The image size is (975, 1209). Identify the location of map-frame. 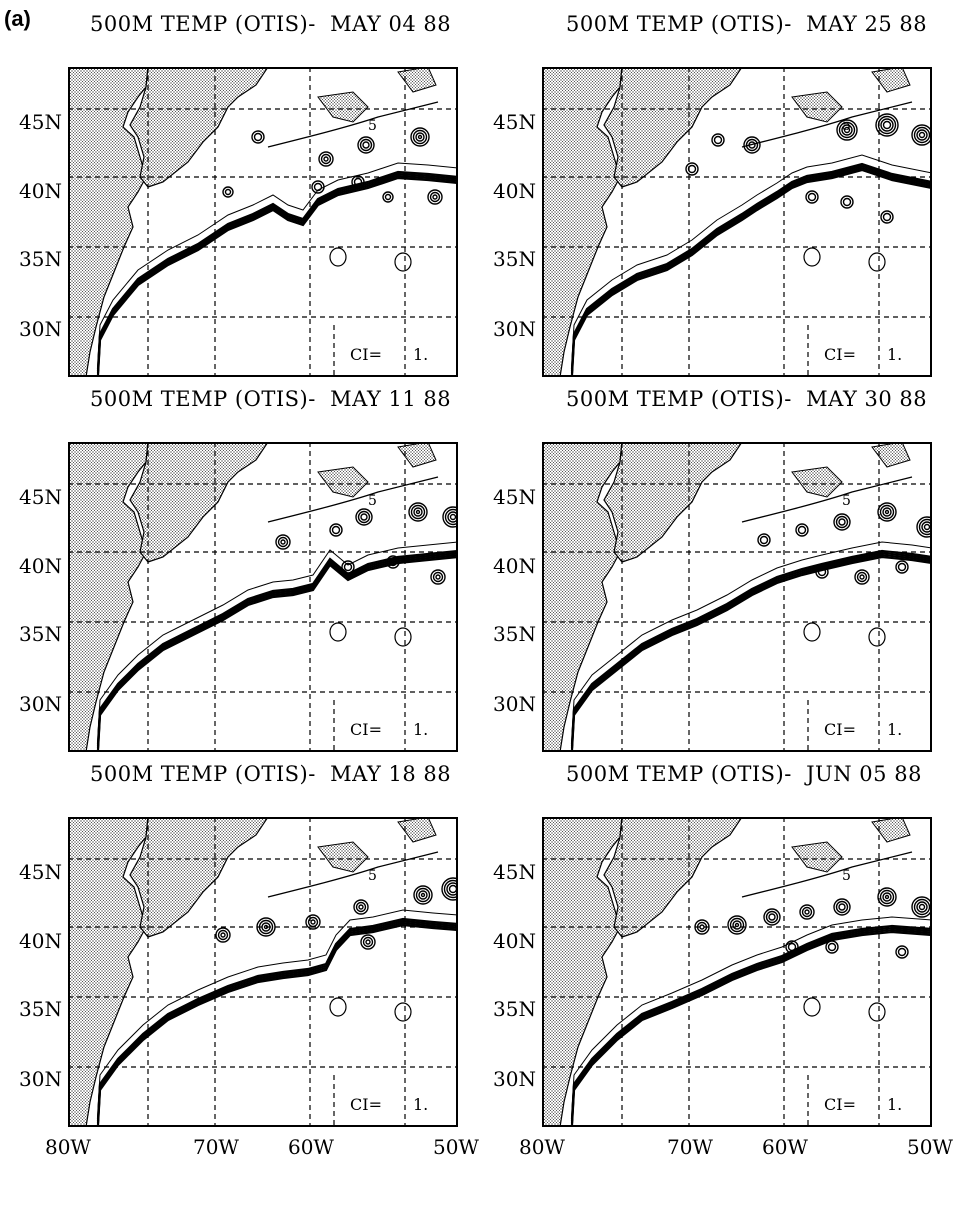
(737, 597).